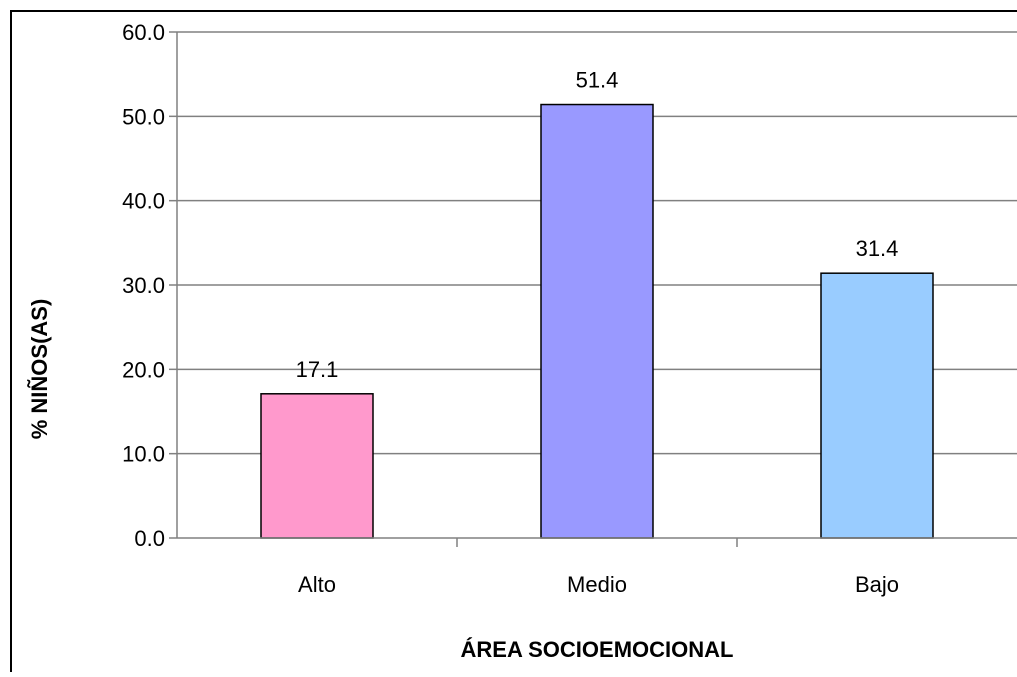 The height and width of the screenshot is (677, 1017). Describe the element at coordinates (143, 285) in the screenshot. I see `y-tick-label: 30.0` at that location.